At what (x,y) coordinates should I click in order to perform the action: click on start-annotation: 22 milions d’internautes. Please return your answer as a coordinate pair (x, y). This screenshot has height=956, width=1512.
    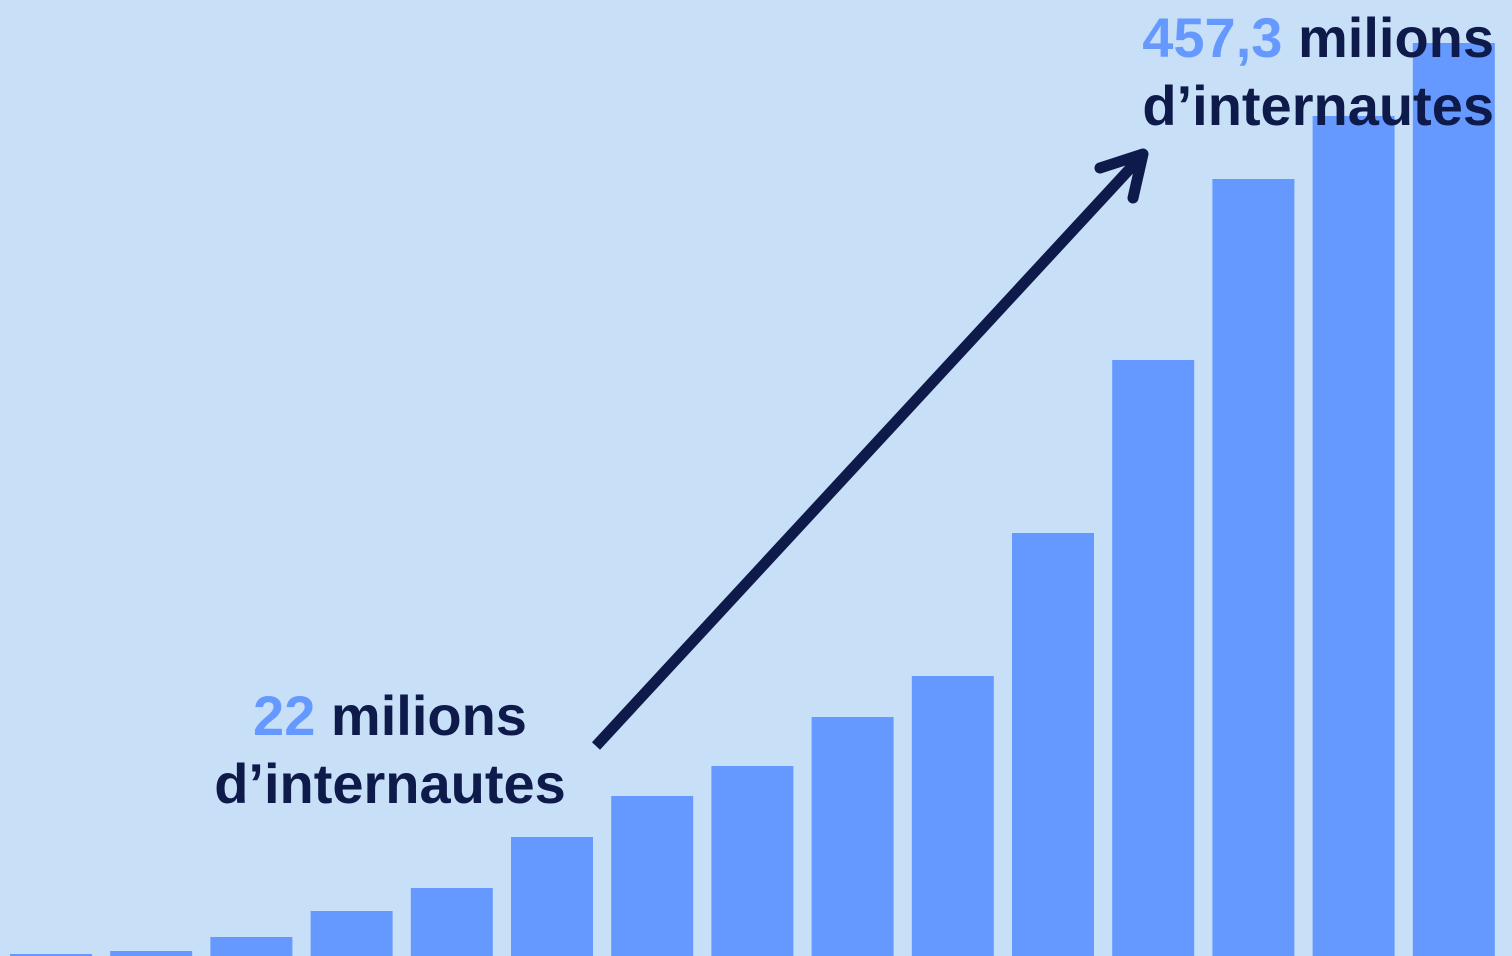
    Looking at the image, I should click on (390, 750).